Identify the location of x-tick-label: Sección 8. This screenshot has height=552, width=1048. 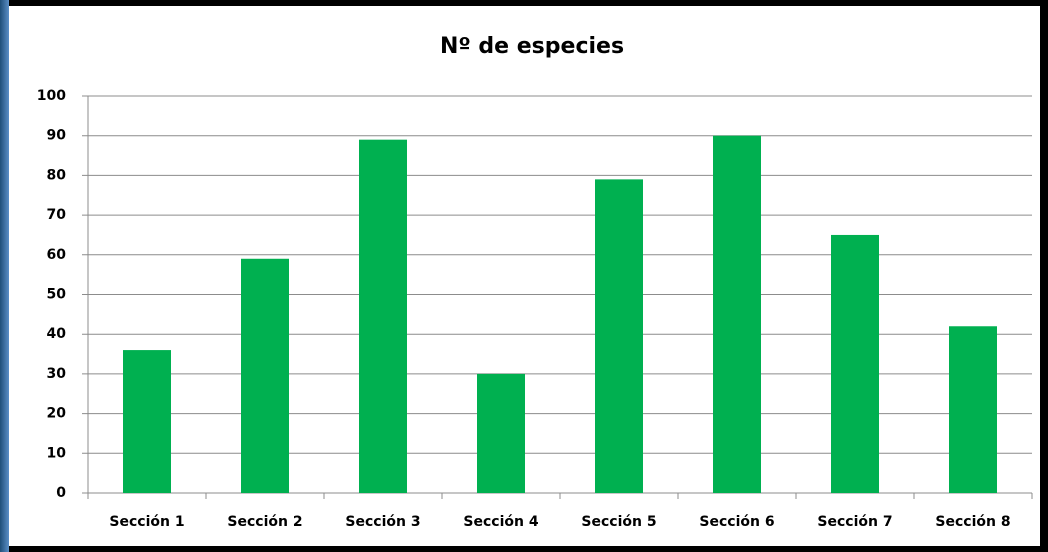
(972, 522).